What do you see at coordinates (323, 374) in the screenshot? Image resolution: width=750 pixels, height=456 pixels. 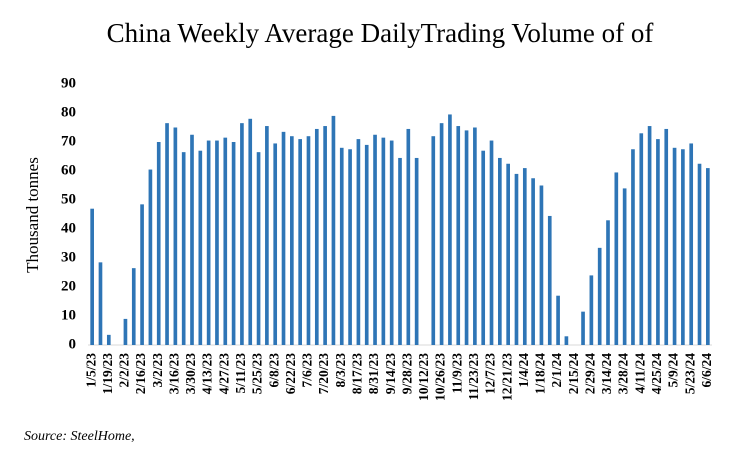 I see `x-tick-label: 7/20/23` at bounding box center [323, 374].